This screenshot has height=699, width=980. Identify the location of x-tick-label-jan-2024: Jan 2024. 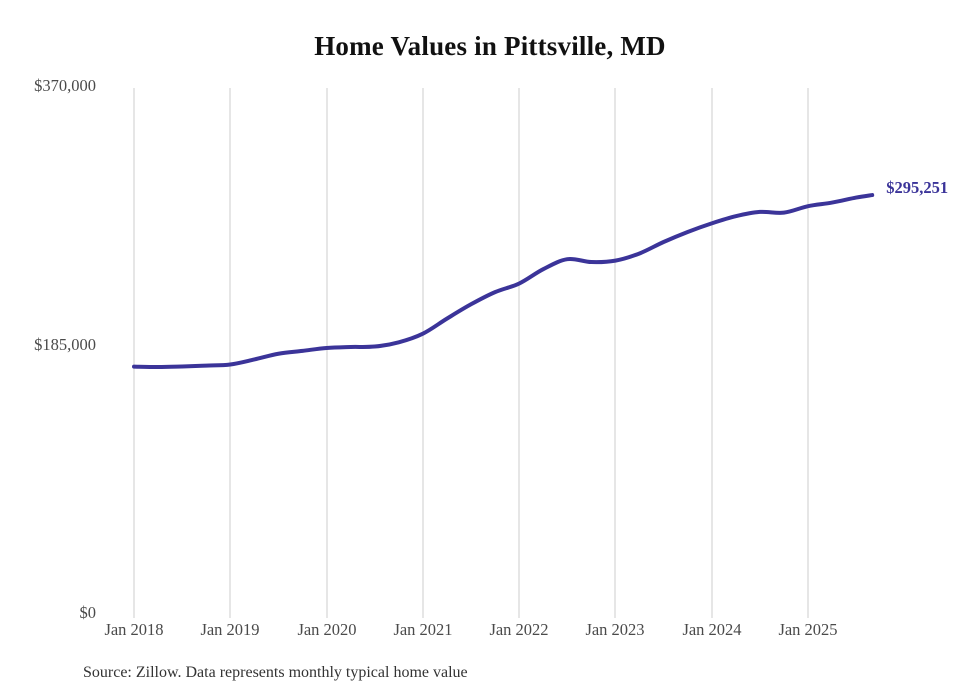
(712, 629).